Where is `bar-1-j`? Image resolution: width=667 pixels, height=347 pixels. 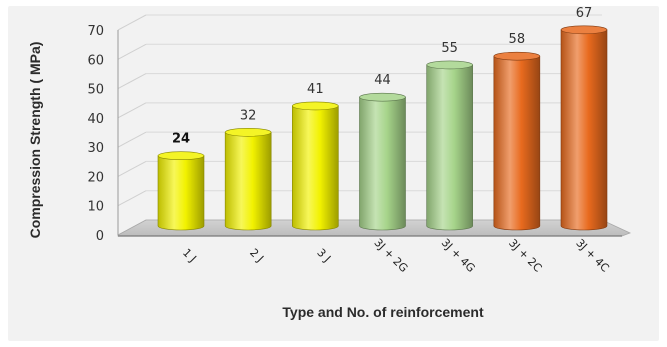
bar-1-j is located at coordinates (181, 193).